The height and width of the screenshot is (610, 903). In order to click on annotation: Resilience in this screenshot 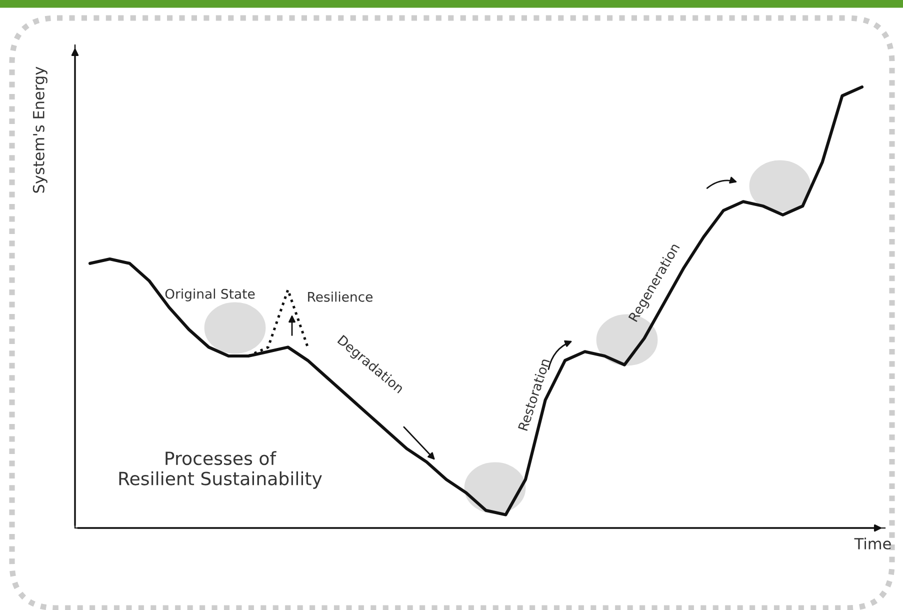, I will do `click(340, 297)`.